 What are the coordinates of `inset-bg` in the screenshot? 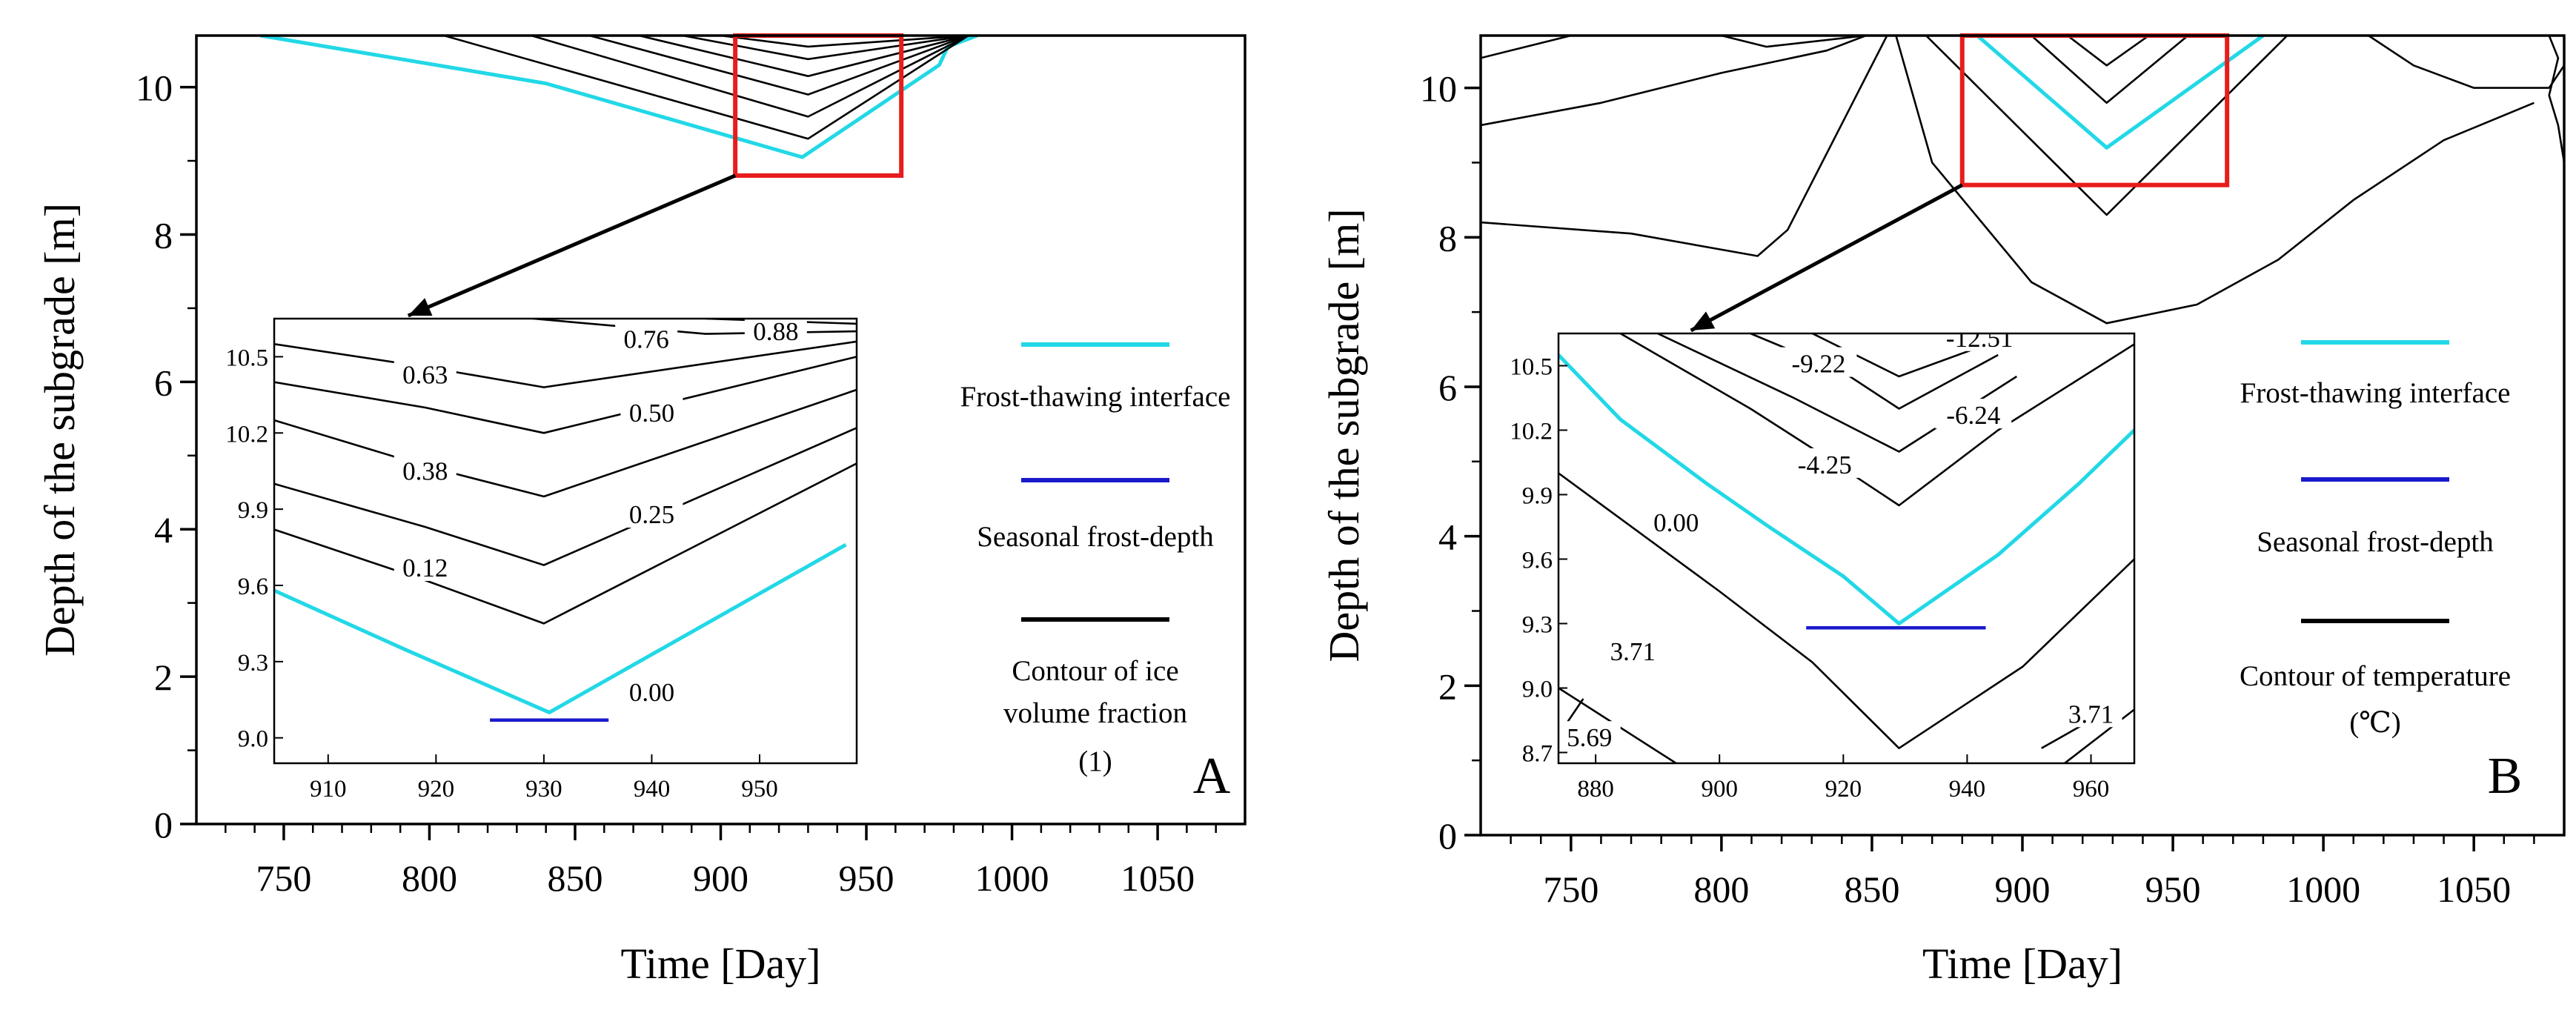 It's located at (565, 541).